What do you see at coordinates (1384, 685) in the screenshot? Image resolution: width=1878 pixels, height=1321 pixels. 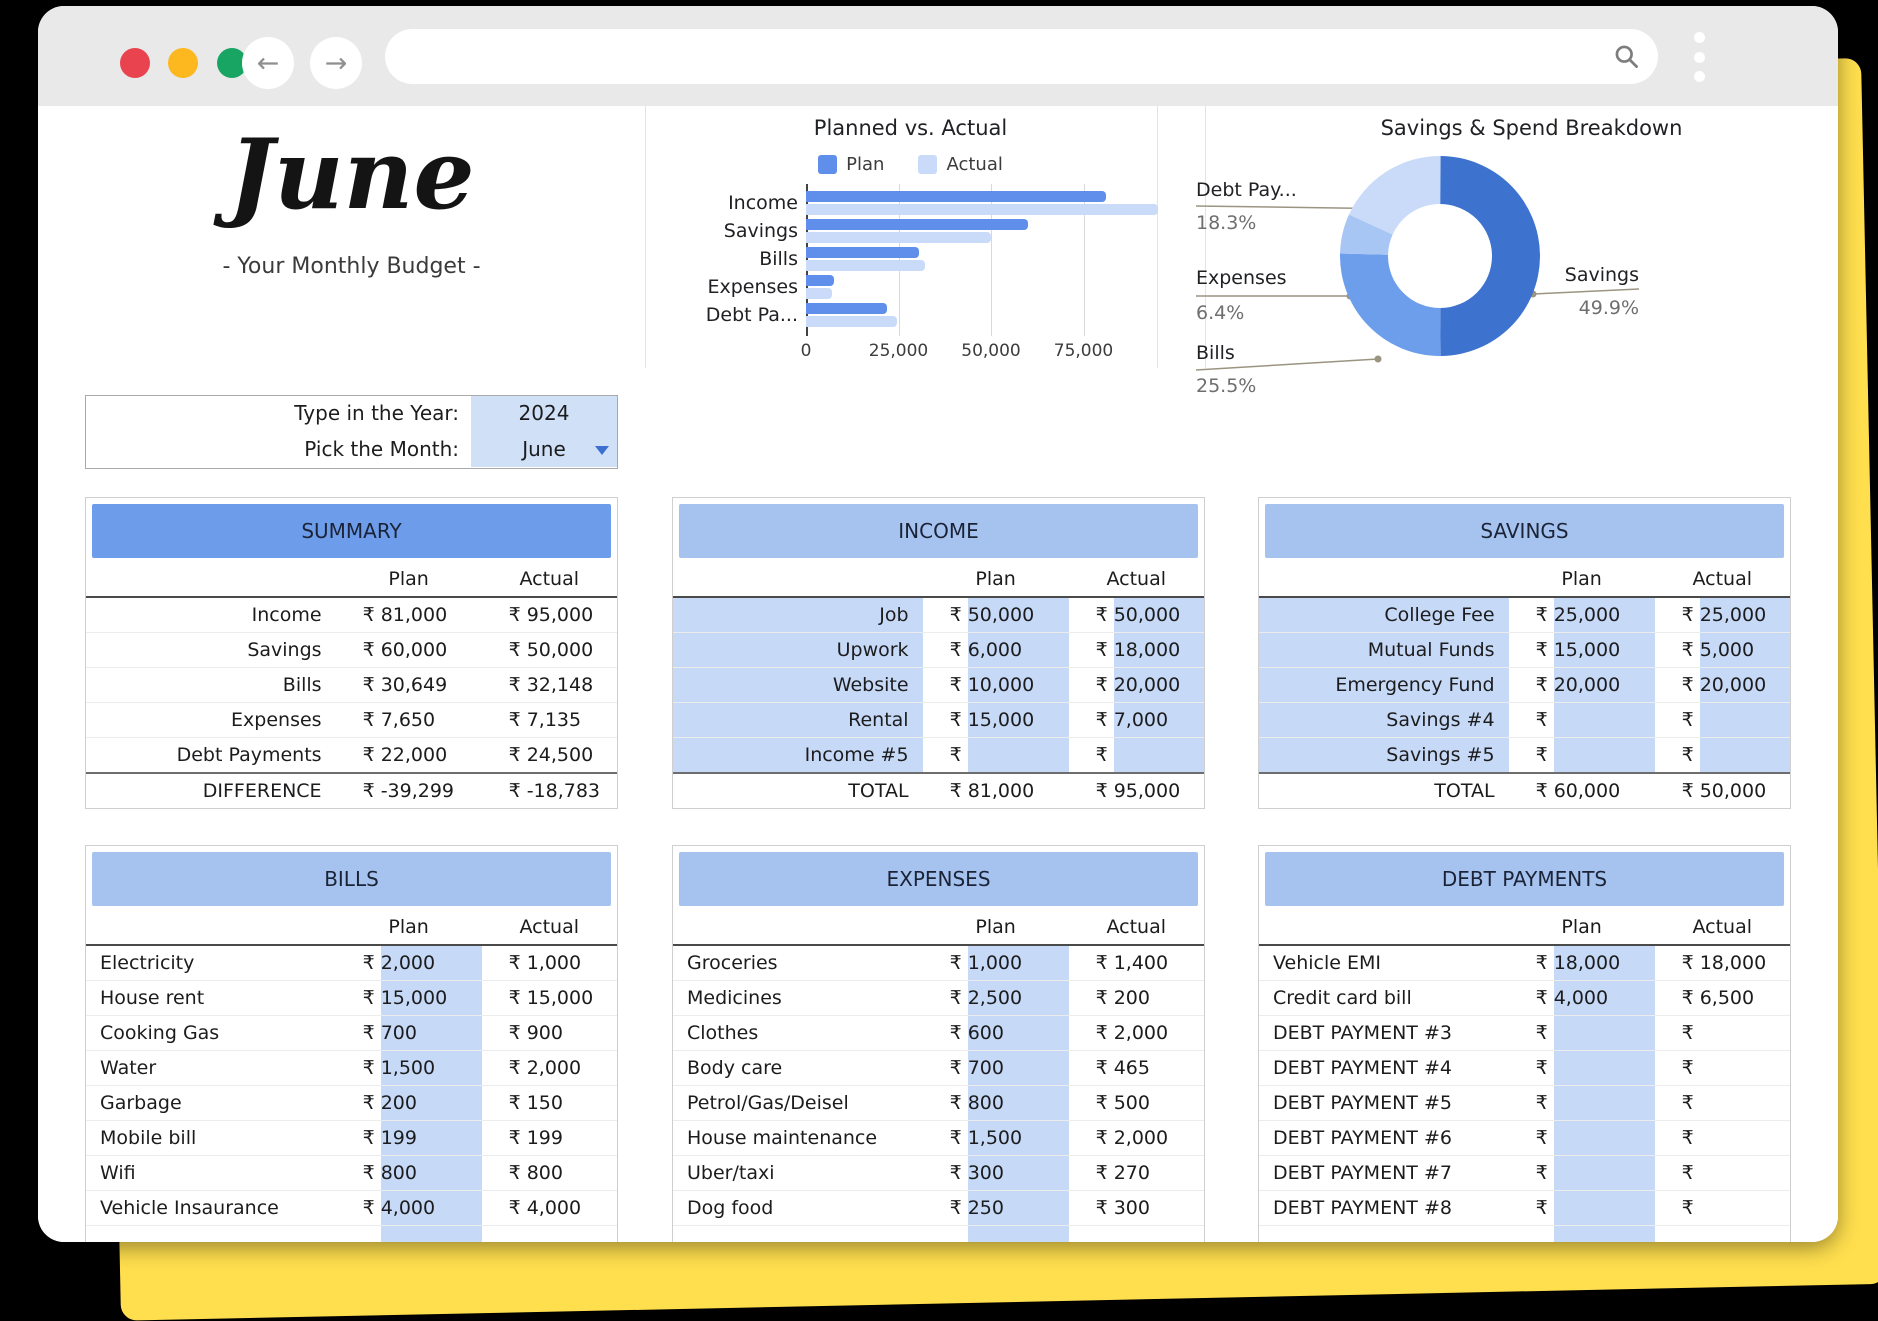 I see `row-label-cell: Emergency Fund` at bounding box center [1384, 685].